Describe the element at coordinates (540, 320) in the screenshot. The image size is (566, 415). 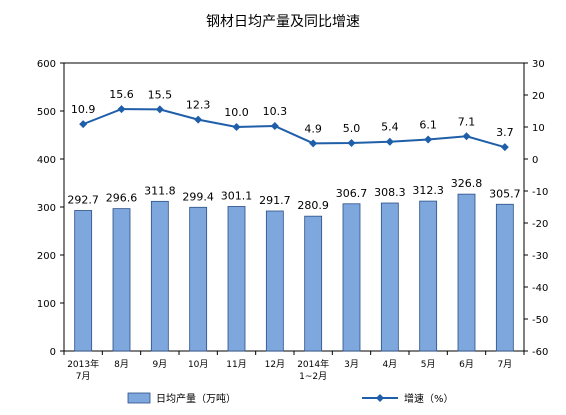
I see `right-axis-tick-label: -50` at that location.